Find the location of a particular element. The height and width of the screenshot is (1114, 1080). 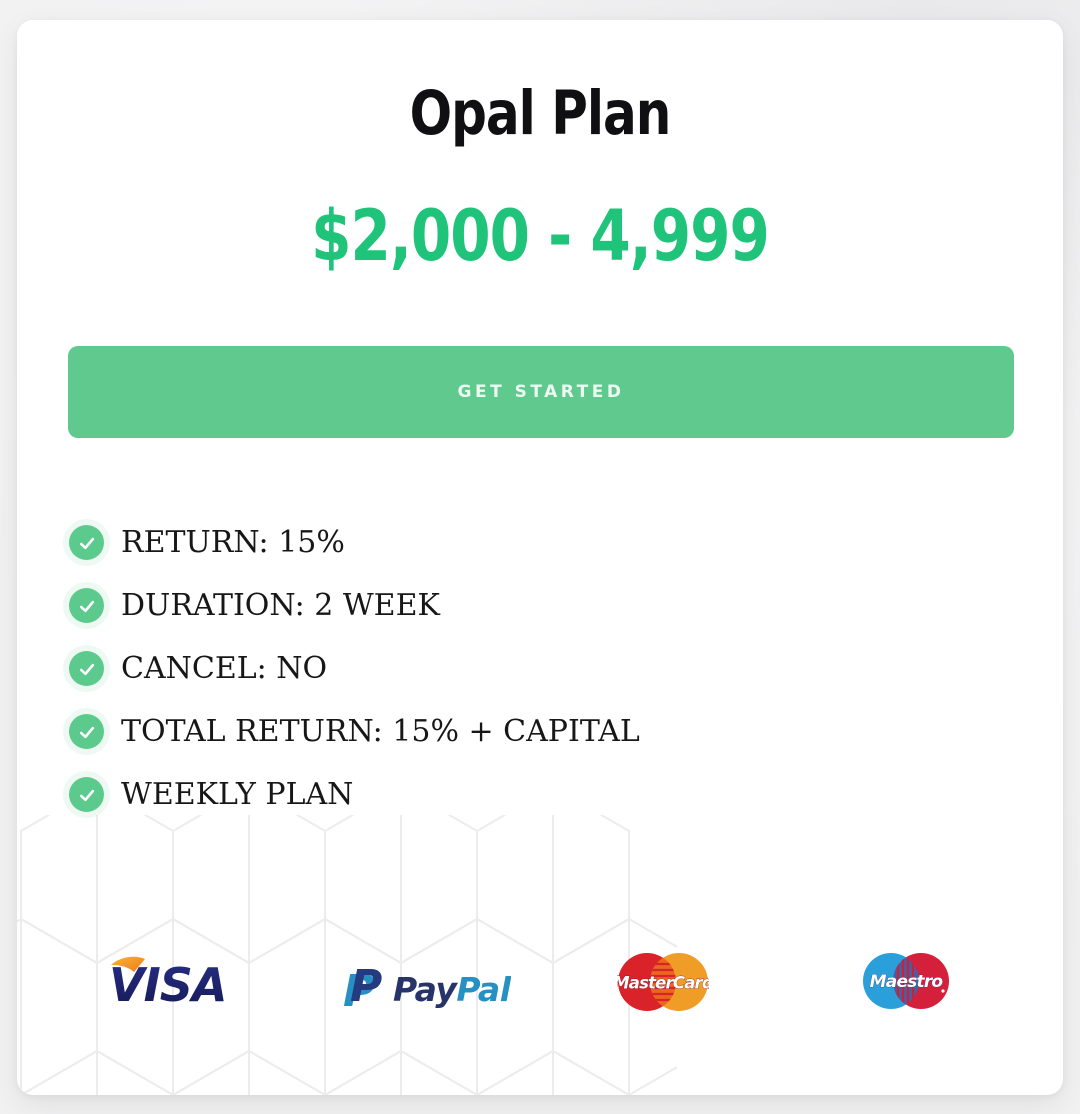

feature-item: CANCEL: NO is located at coordinates (354, 668).